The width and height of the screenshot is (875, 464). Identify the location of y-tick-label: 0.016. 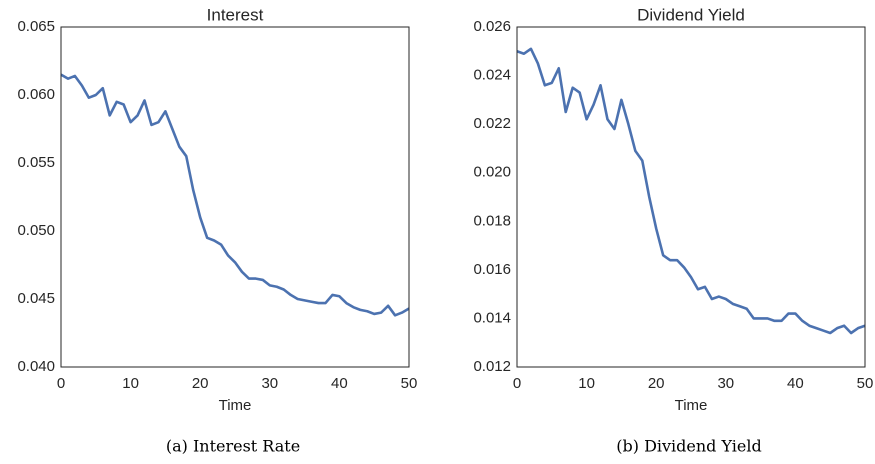
(492, 269).